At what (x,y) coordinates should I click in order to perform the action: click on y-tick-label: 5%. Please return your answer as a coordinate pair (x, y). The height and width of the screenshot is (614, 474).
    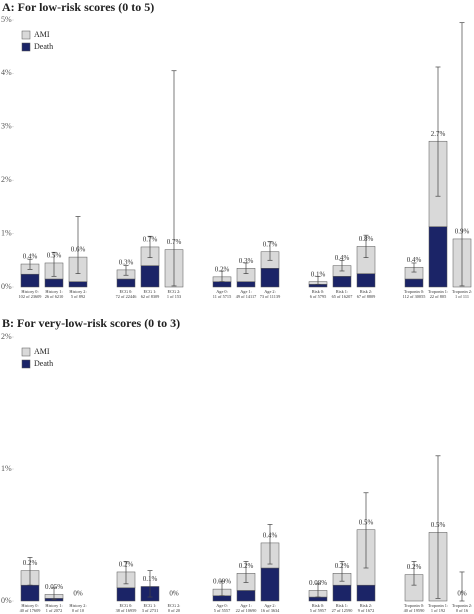
    Looking at the image, I should click on (6, 19).